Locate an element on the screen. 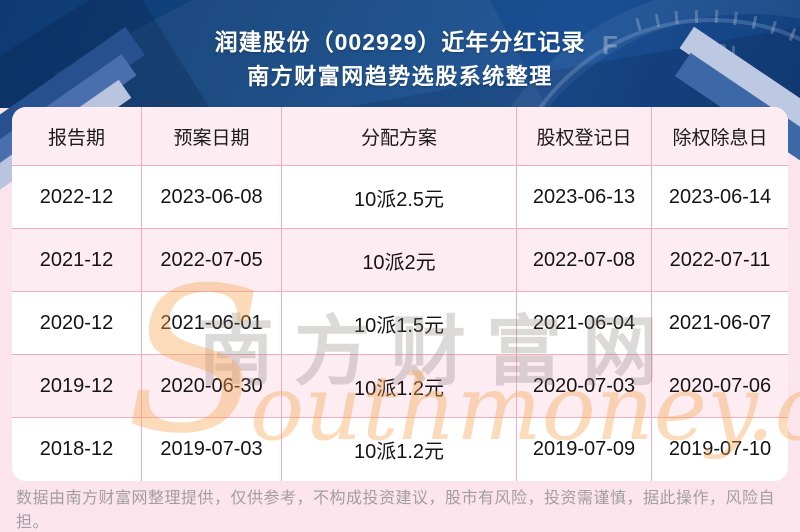  table-cell: 2023-06-14 is located at coordinates (720, 196).